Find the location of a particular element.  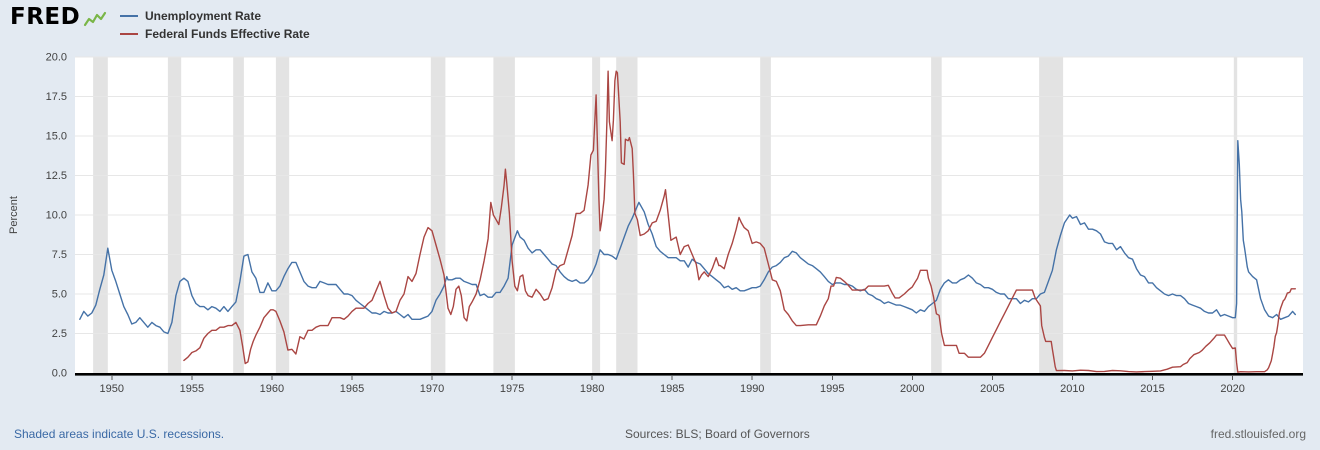

y-tick-label: 7.5 is located at coordinates (59, 255).